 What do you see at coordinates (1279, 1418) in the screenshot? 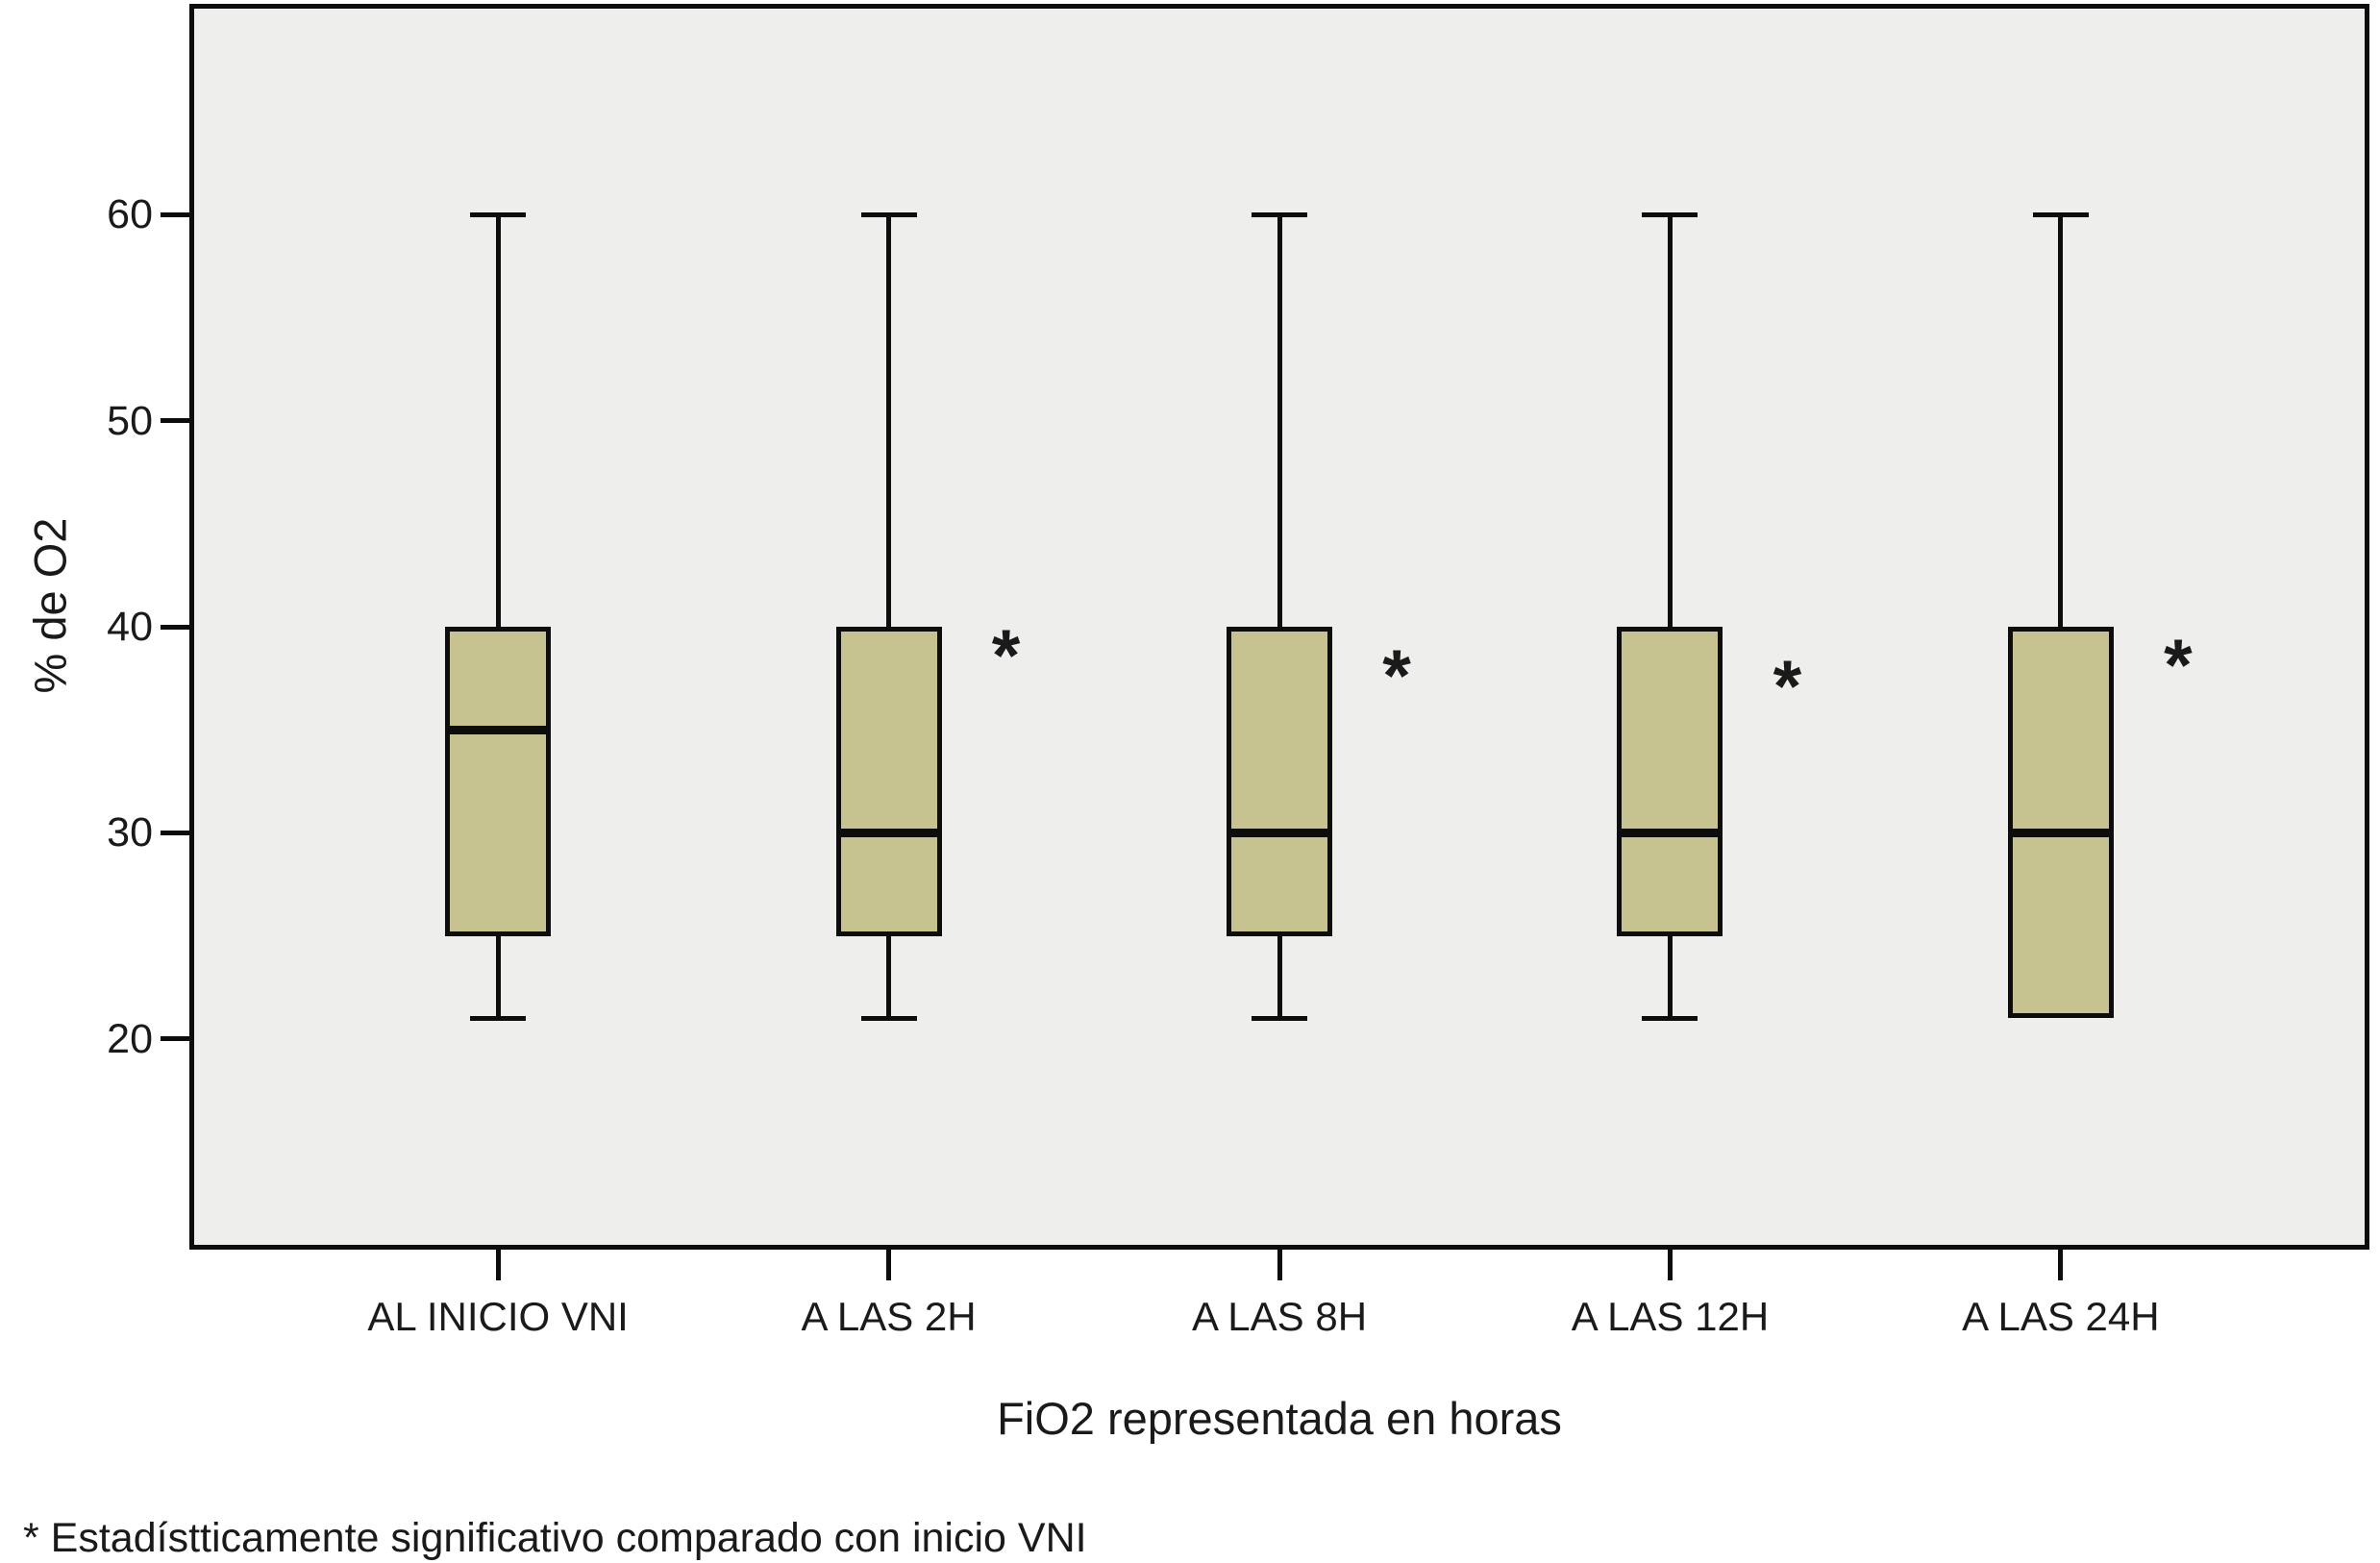
I see `x-axis-title: FiO2 representada en horas` at bounding box center [1279, 1418].